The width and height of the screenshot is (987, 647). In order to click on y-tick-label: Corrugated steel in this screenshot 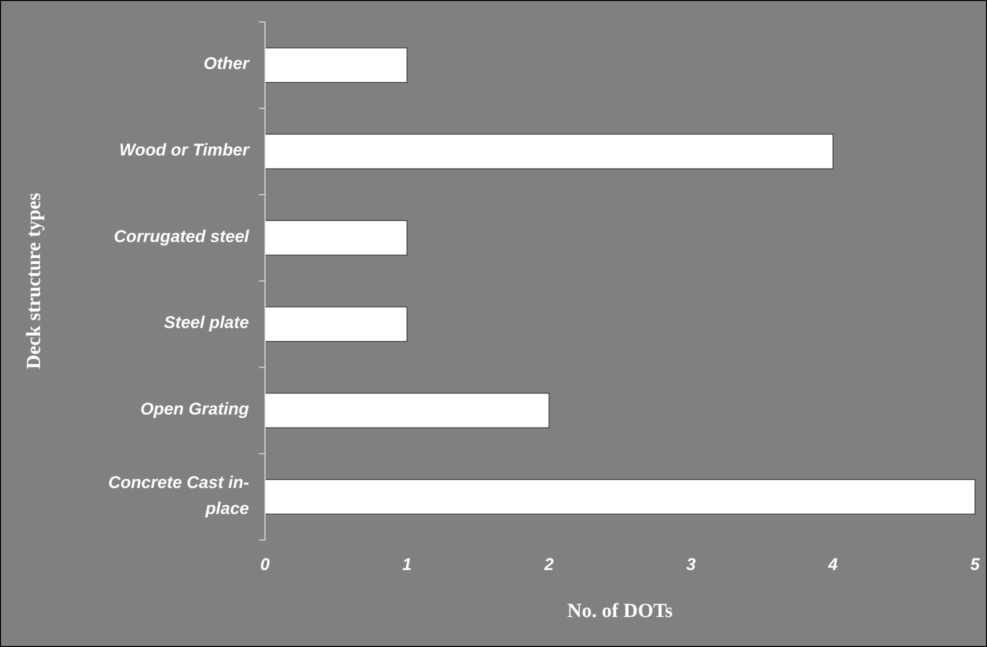, I will do `click(182, 236)`.